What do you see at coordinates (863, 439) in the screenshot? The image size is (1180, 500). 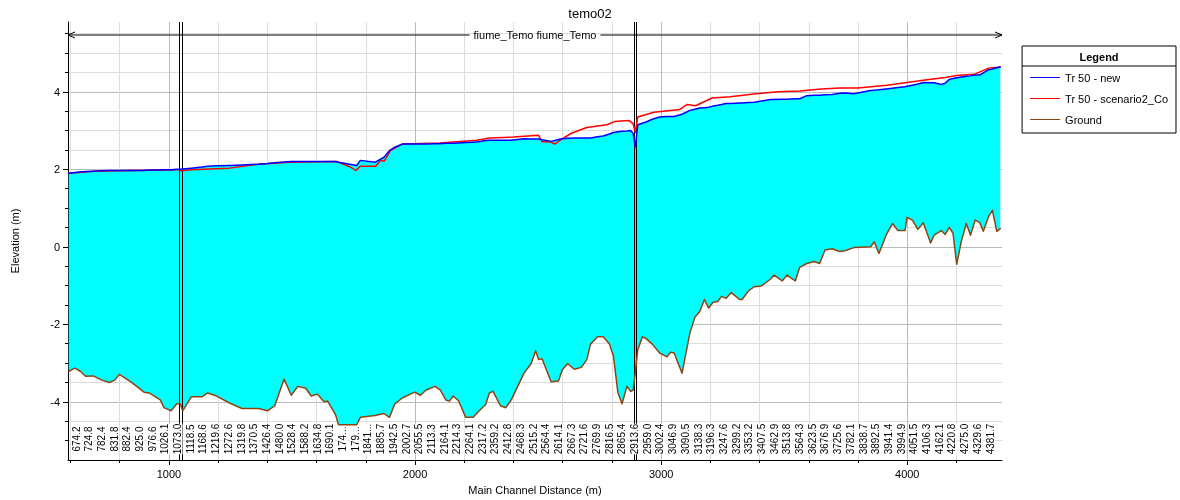 I see `annotation: 3838.7` at bounding box center [863, 439].